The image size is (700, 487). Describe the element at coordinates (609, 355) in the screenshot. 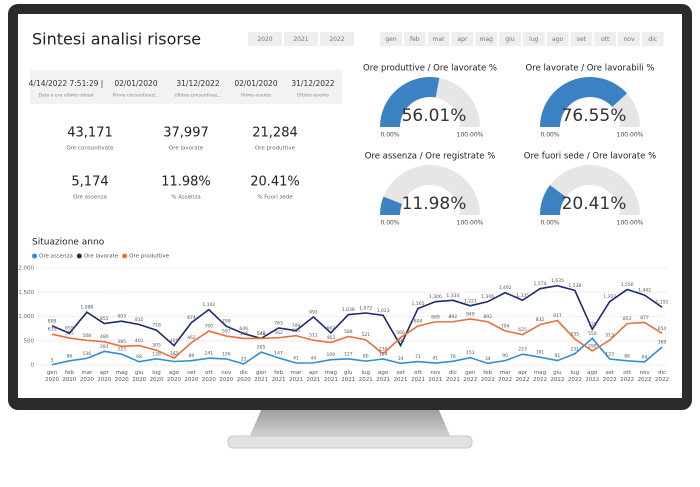

I see `data-label: 123` at that location.